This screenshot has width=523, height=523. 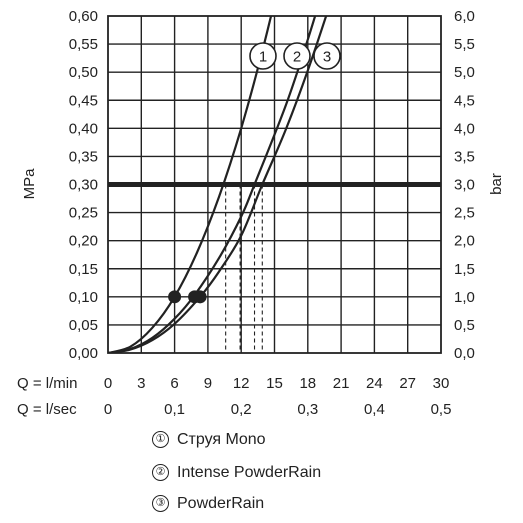 What do you see at coordinates (160, 439) in the screenshot?
I see `legend-marker-1: ①` at bounding box center [160, 439].